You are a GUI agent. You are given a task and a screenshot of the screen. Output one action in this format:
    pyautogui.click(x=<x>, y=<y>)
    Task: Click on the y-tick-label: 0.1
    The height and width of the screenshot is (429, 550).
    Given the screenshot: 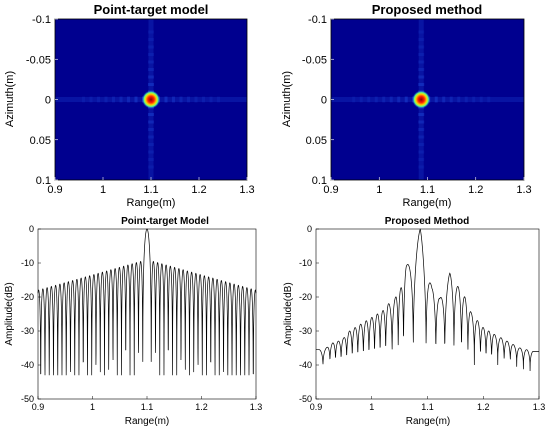 What is the action you would take?
    pyautogui.click(x=319, y=181)
    